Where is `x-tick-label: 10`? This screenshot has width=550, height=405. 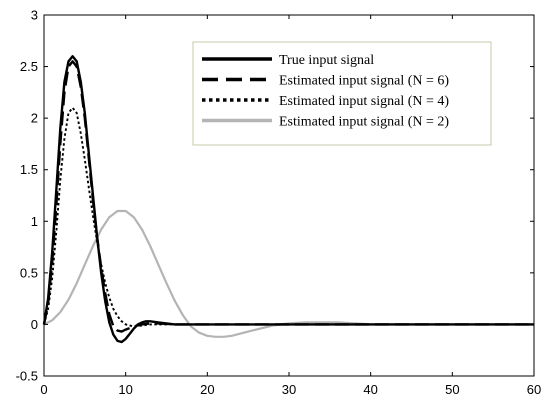
x-tick-label: 10 is located at coordinates (125, 389).